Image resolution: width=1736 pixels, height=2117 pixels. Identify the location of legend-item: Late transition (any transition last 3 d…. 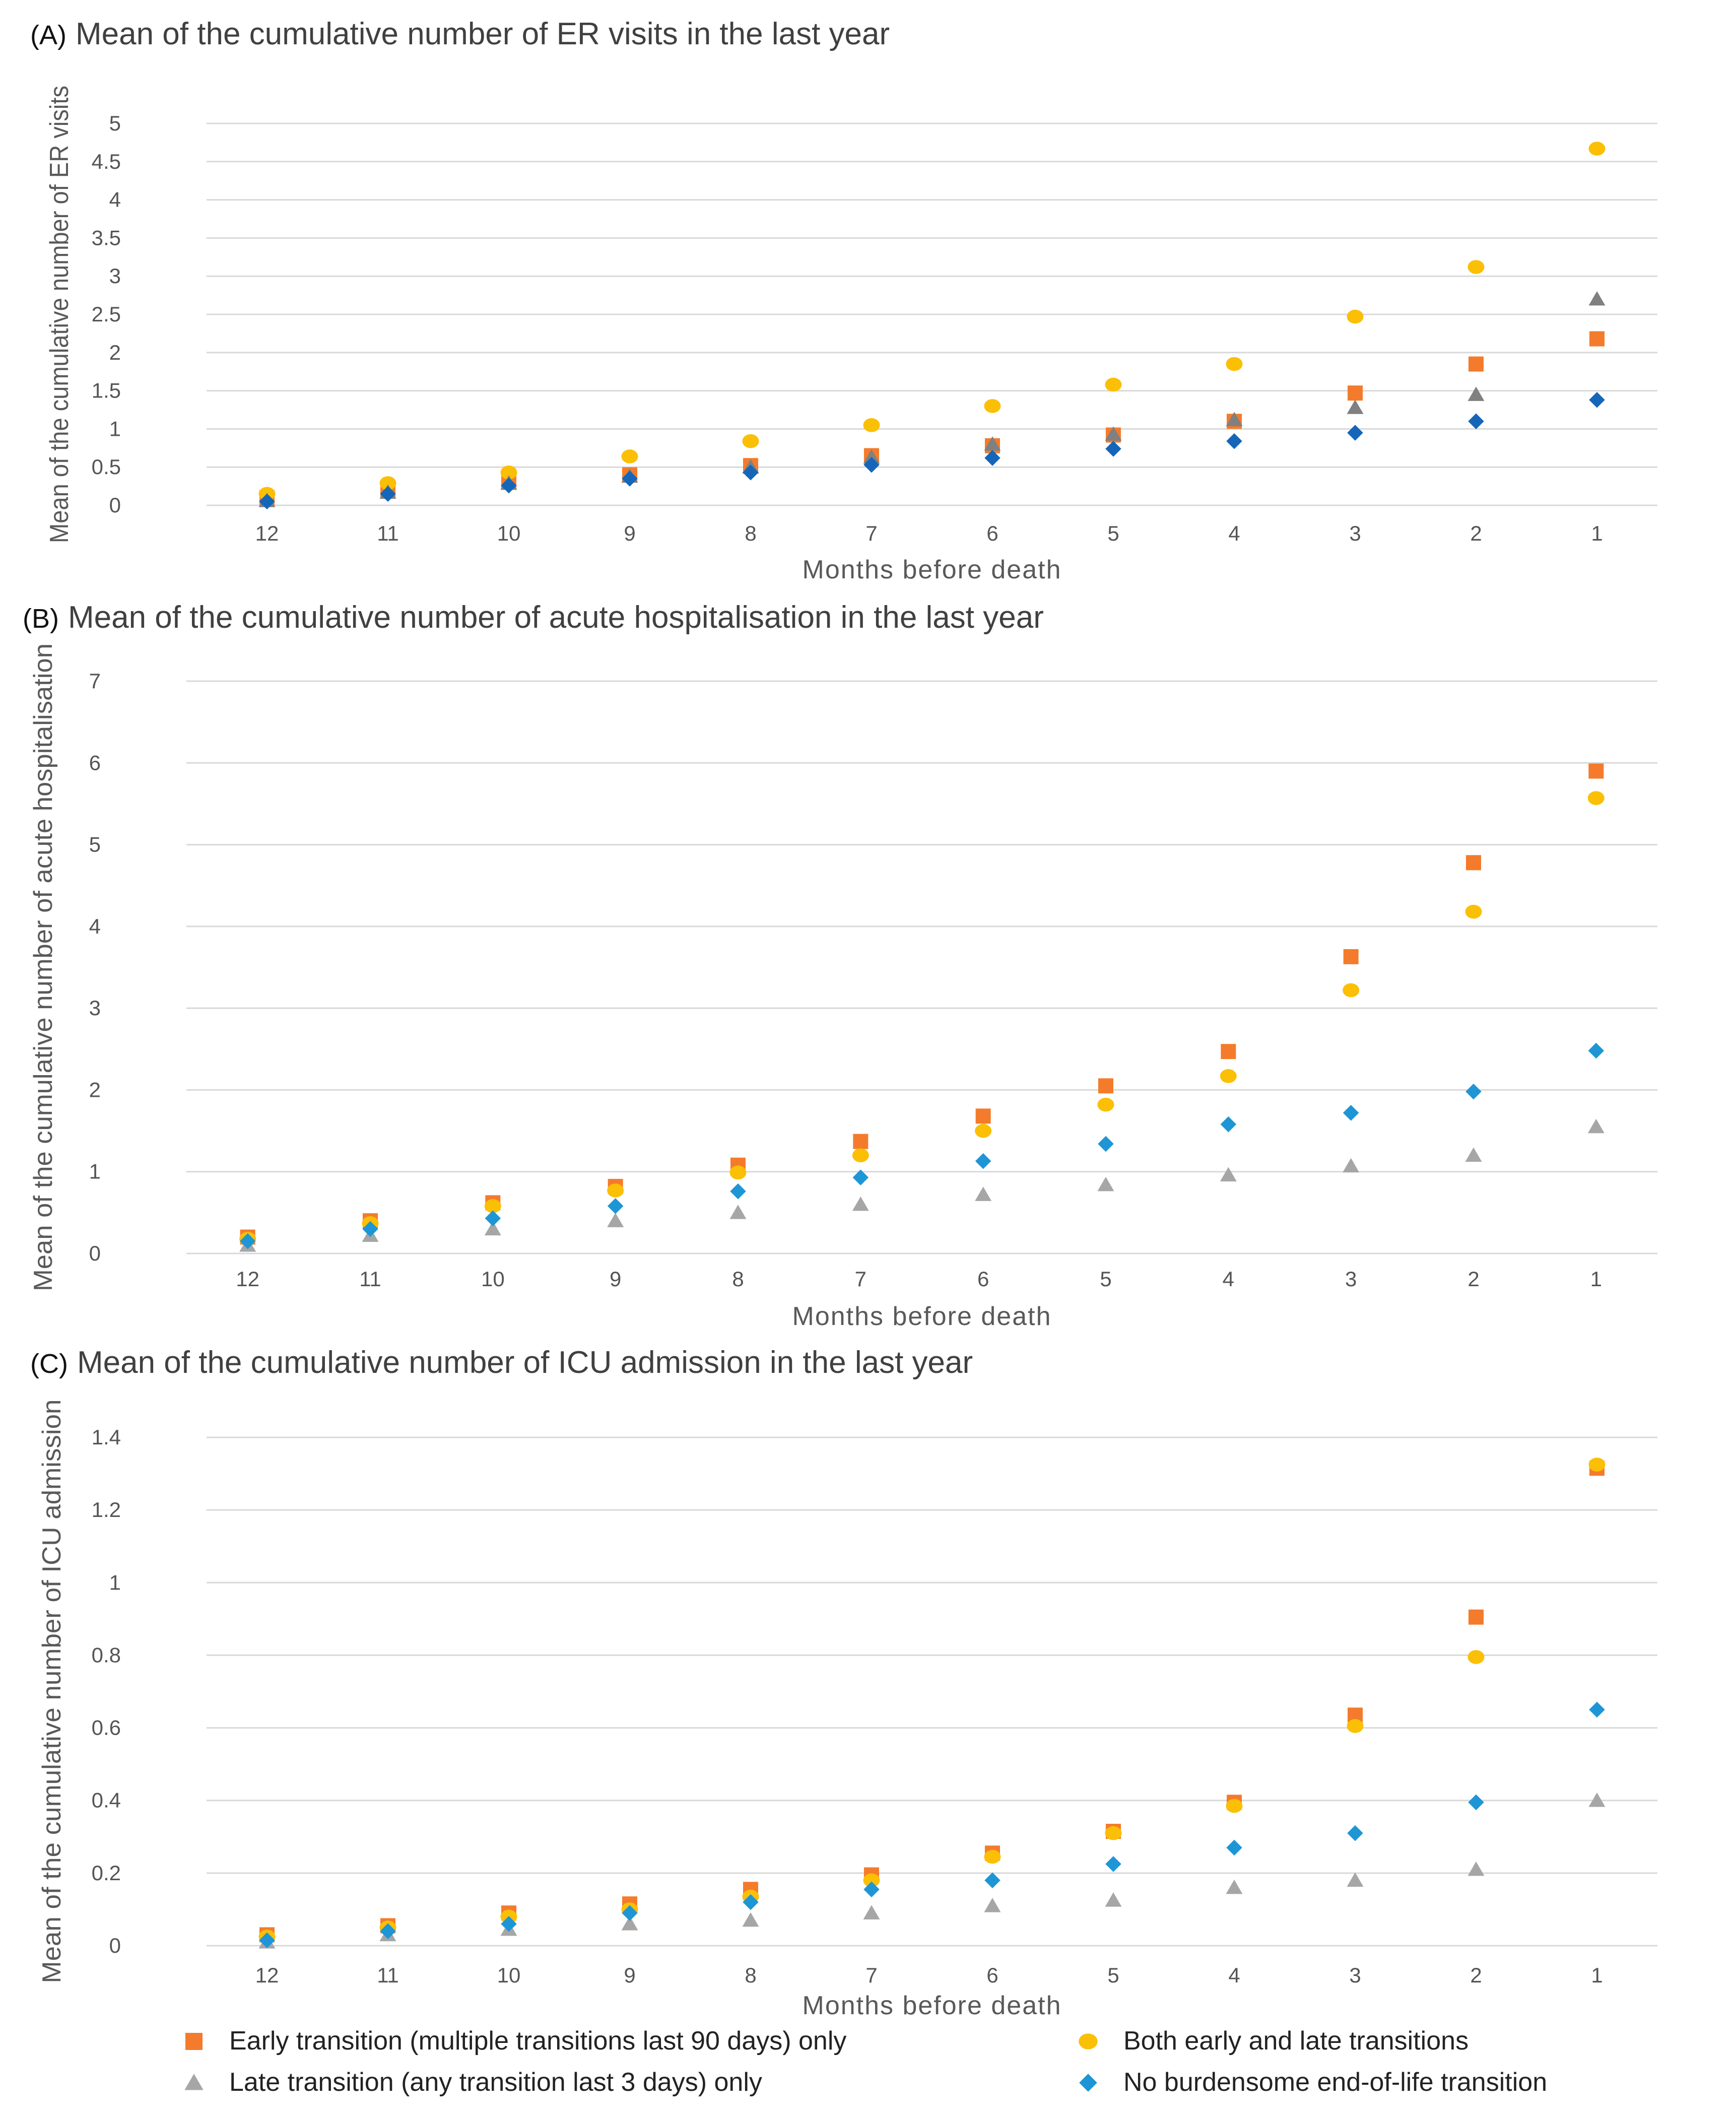
(473, 2082).